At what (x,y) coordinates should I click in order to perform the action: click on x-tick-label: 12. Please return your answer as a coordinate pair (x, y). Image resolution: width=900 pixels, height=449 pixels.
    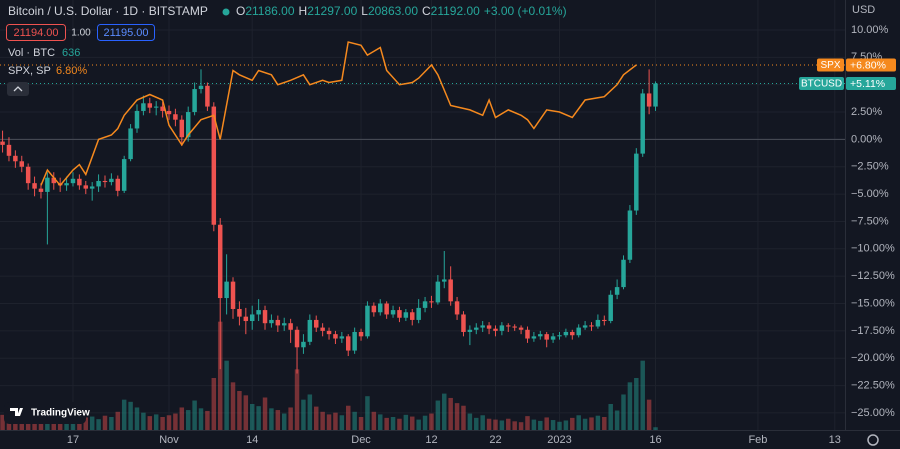
    Looking at the image, I should click on (431, 440).